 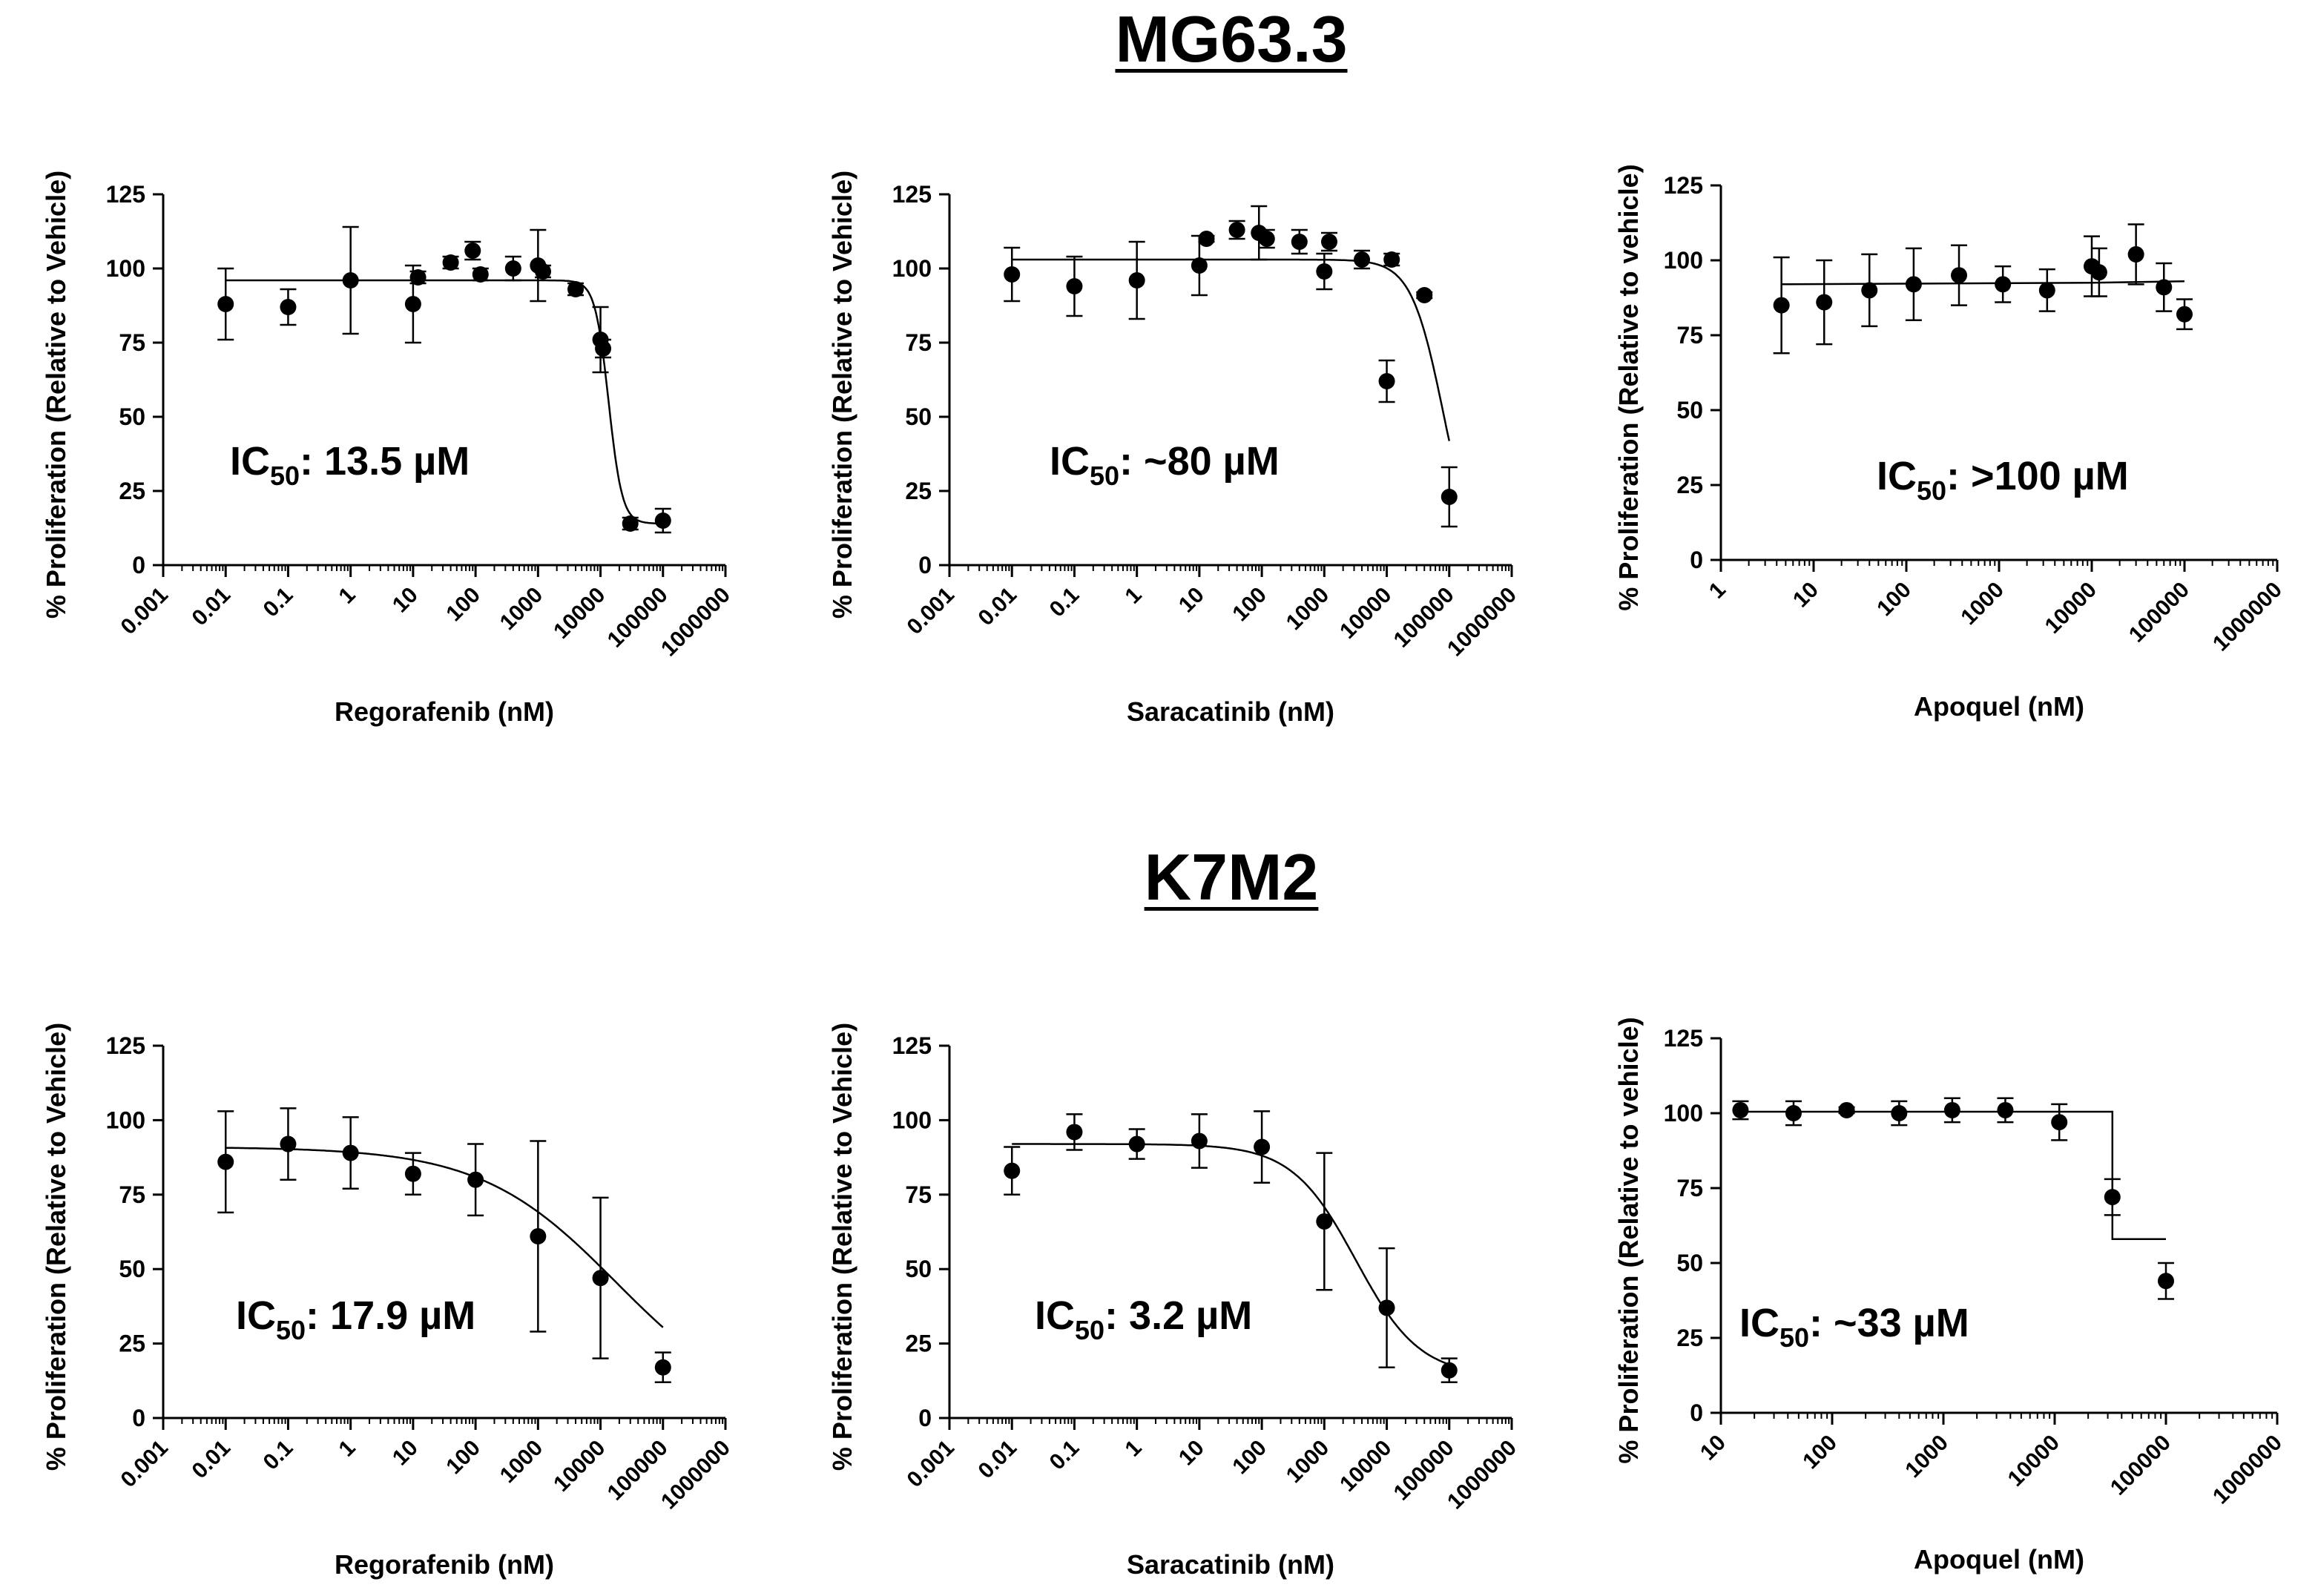 I want to click on ic50-annotation: IC50: 17.9 µM, so click(x=355, y=1319).